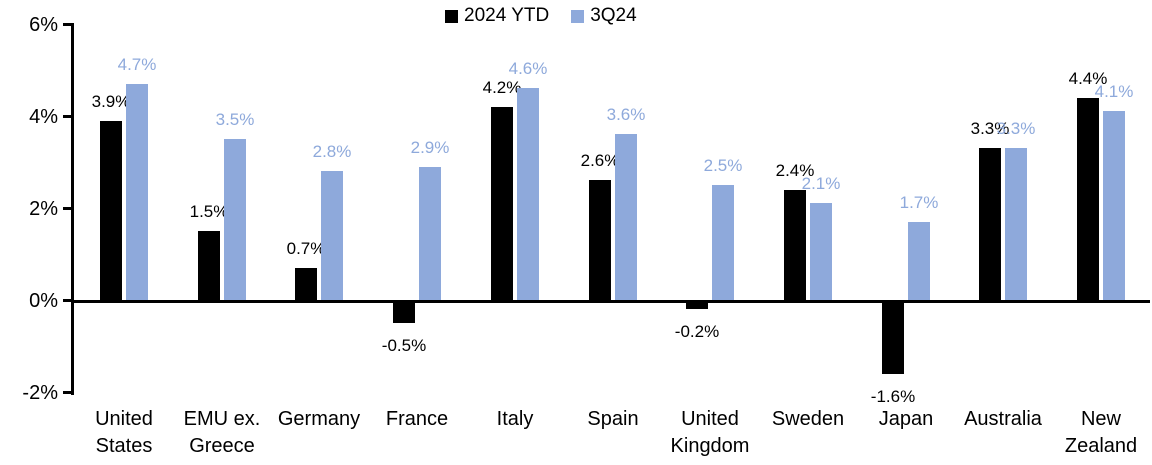 The height and width of the screenshot is (465, 1152). I want to click on y-axis-line, so click(72, 209).